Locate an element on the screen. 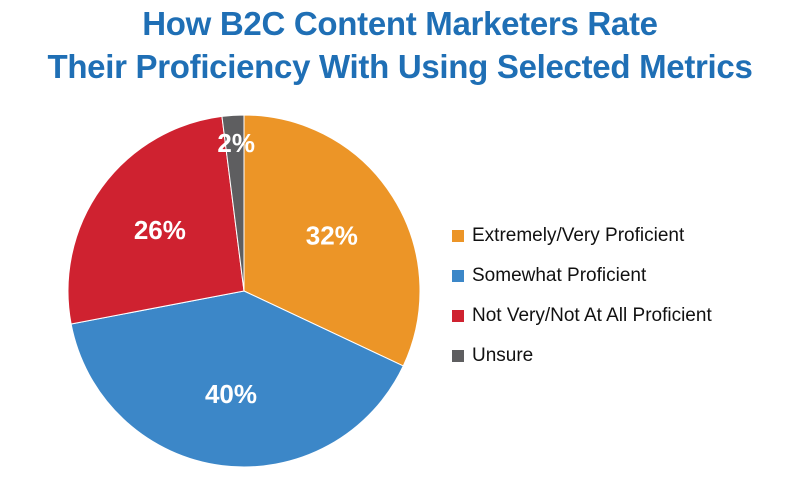 The height and width of the screenshot is (479, 800). legend-label-0: Extremely/Very Proficient is located at coordinates (578, 235).